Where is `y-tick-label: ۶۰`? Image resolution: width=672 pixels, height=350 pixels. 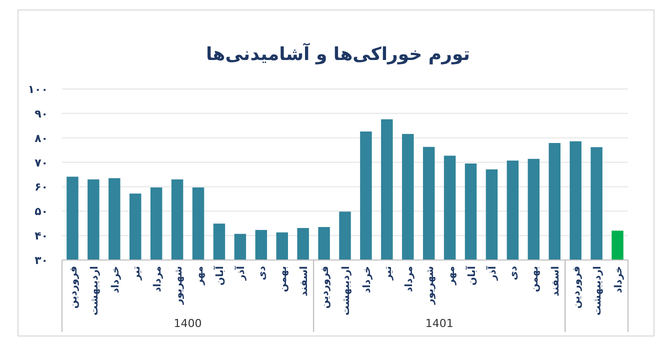
y-tick-label: ۶۰ is located at coordinates (41, 187).